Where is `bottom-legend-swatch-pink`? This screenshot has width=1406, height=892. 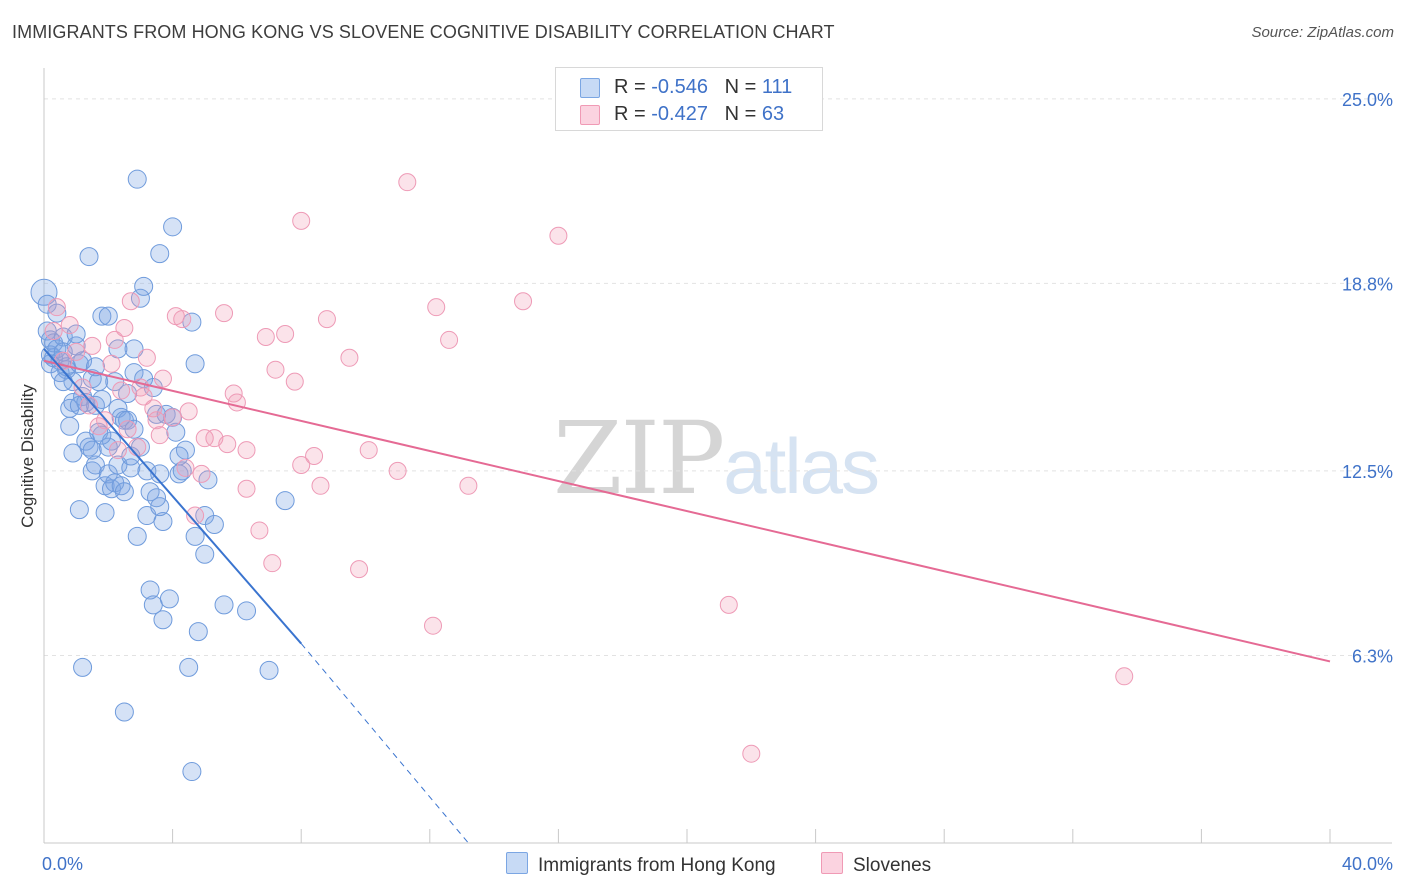 bottom-legend-swatch-pink is located at coordinates (832, 863).